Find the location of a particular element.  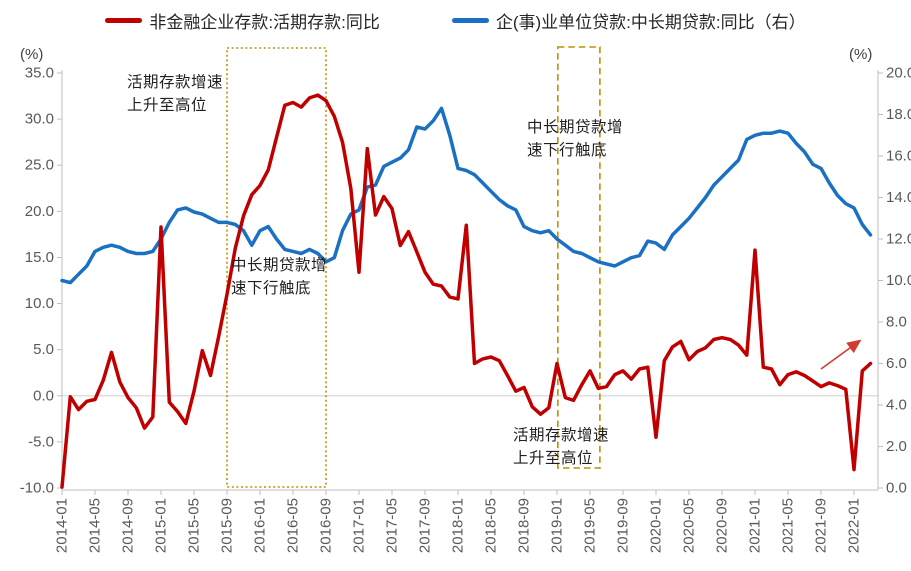

x-axis-tick-label: 2022-01 is located at coordinates (854, 525).